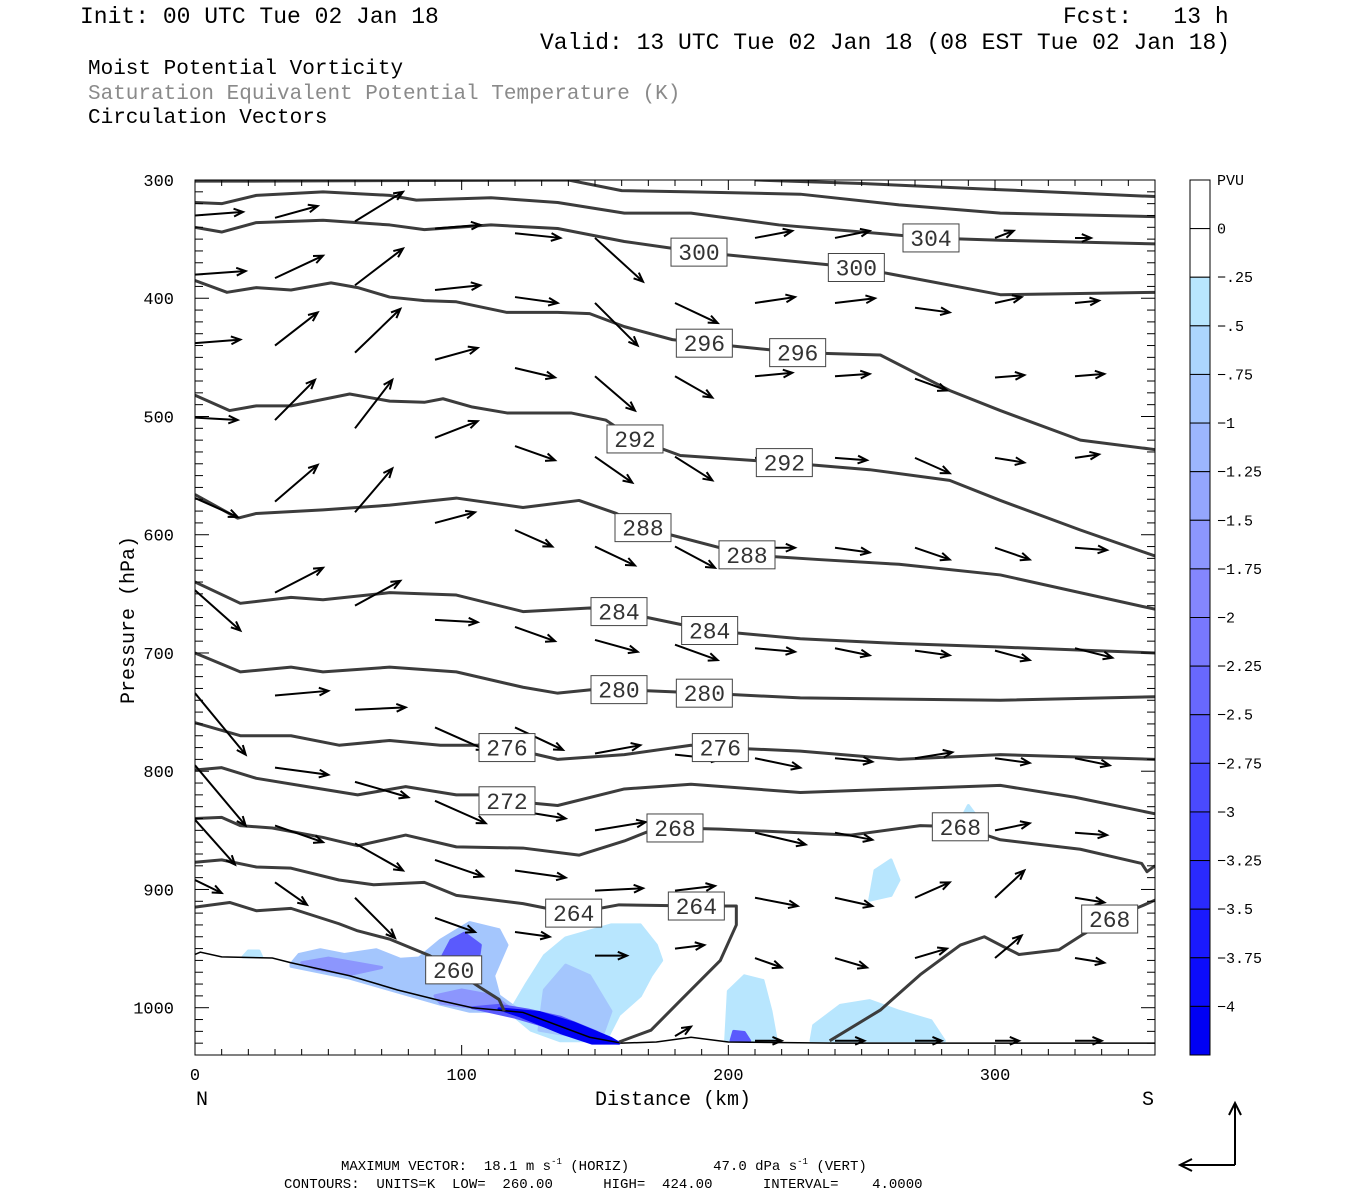 The width and height of the screenshot is (1350, 1200). What do you see at coordinates (1226, 813) in the screenshot?
I see `colorbar-label: −3` at bounding box center [1226, 813].